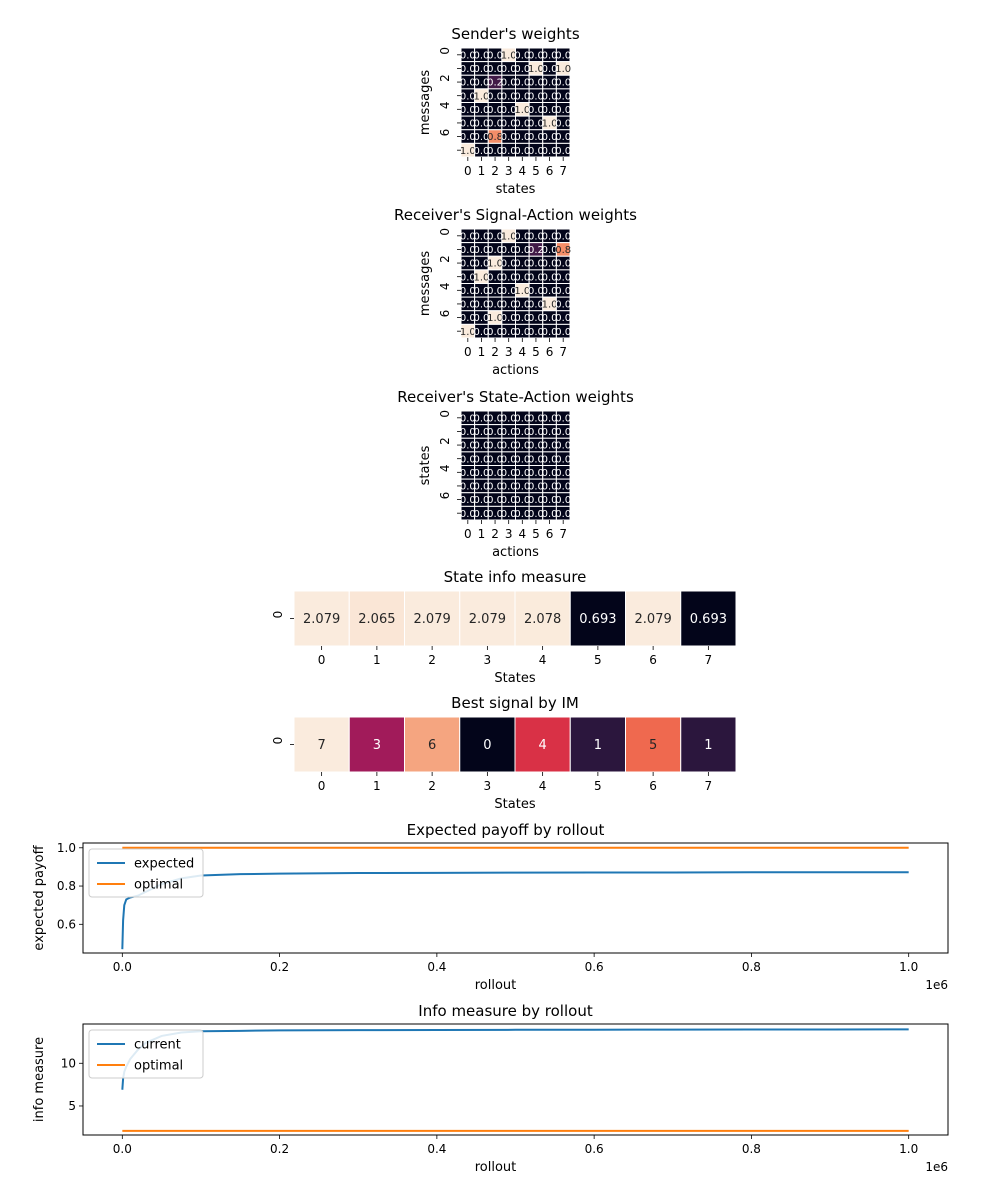  I want to click on y-axis-label: messages, so click(425, 102).